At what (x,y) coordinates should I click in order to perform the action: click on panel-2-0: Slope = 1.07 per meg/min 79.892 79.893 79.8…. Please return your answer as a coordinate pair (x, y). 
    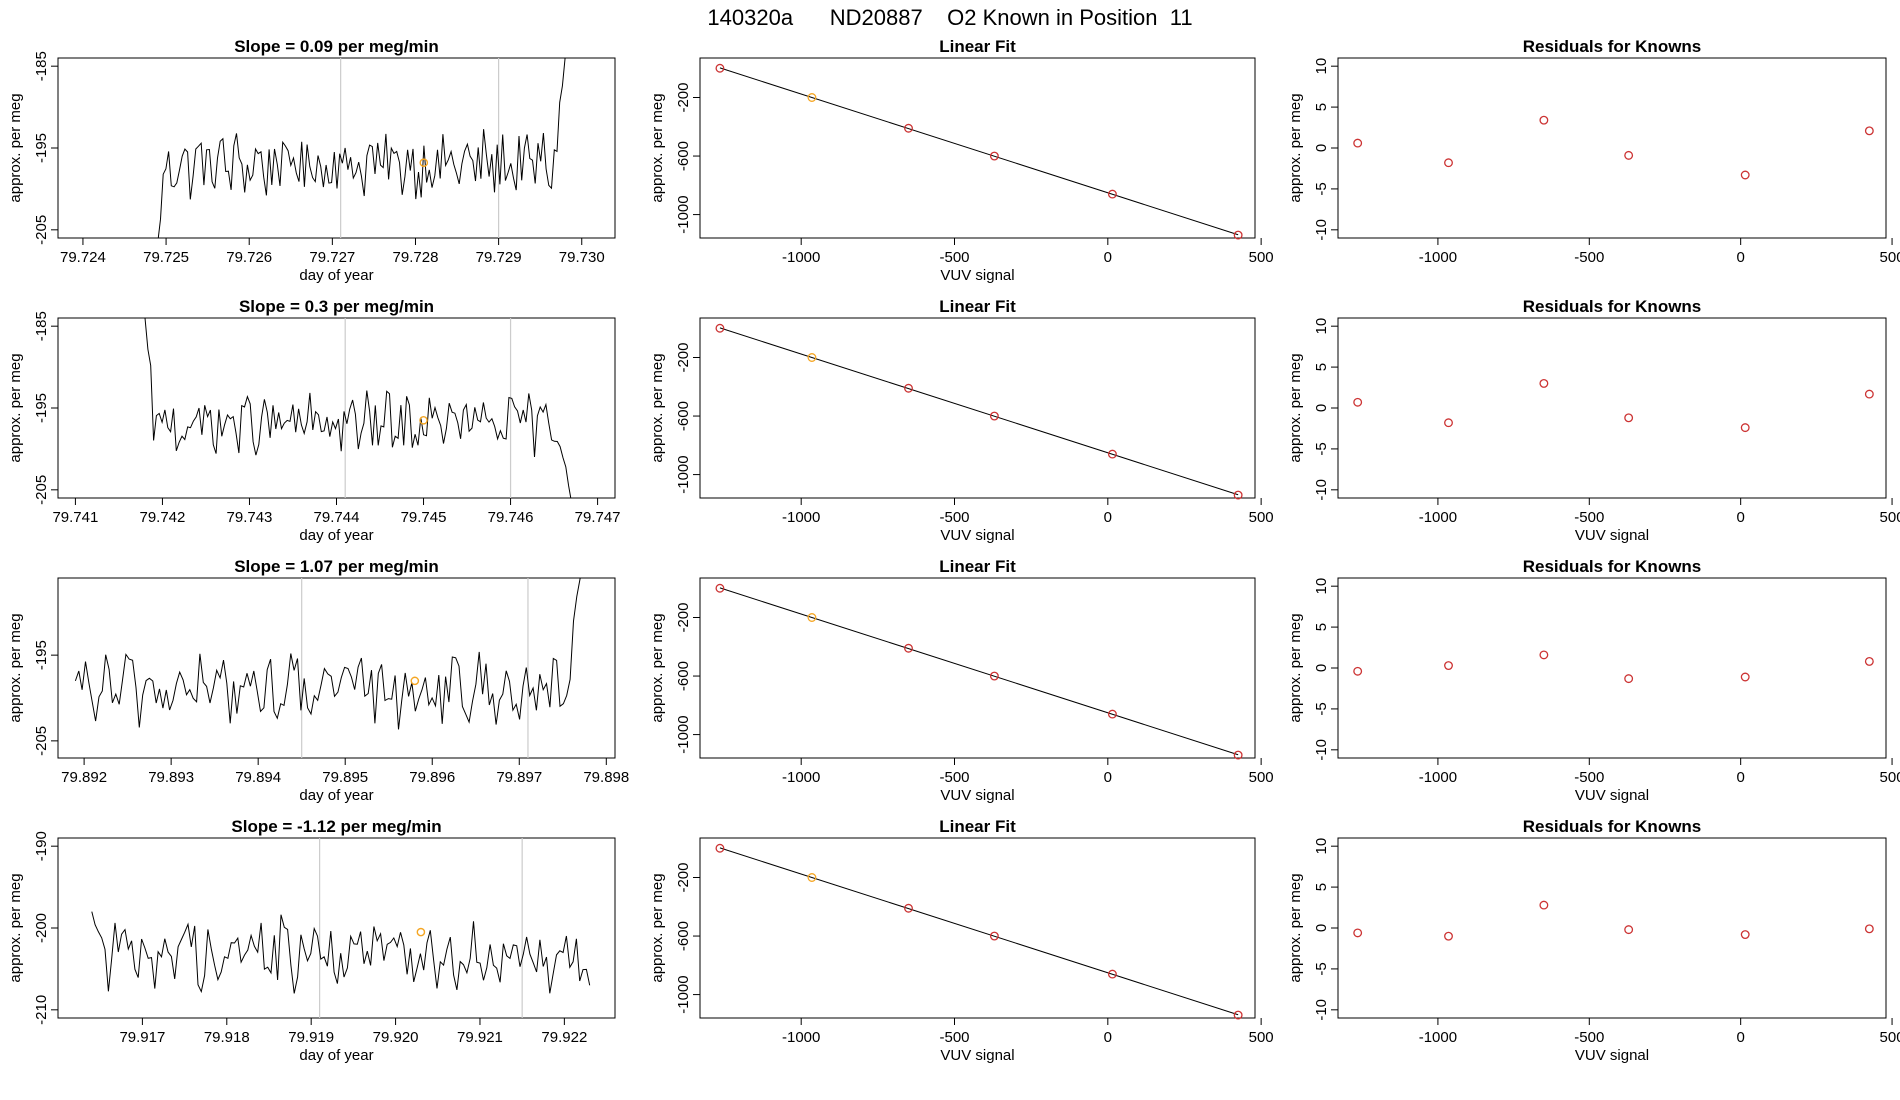
    Looking at the image, I should click on (318, 680).